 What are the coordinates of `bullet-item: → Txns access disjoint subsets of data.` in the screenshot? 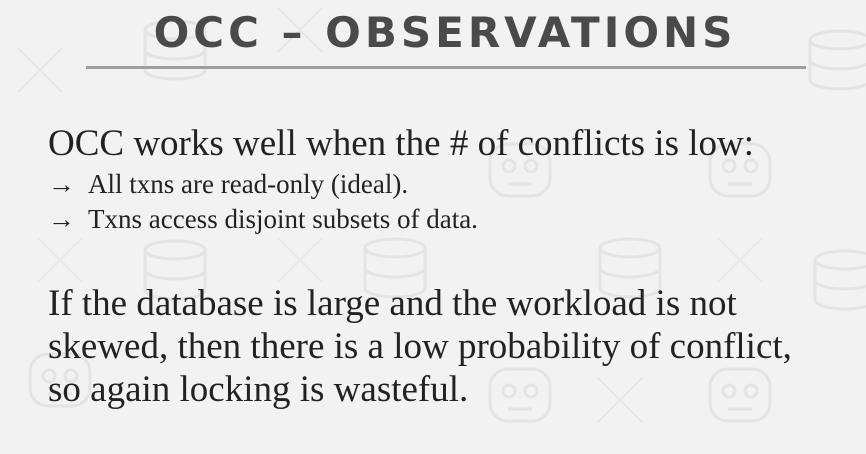 It's located at (263, 219).